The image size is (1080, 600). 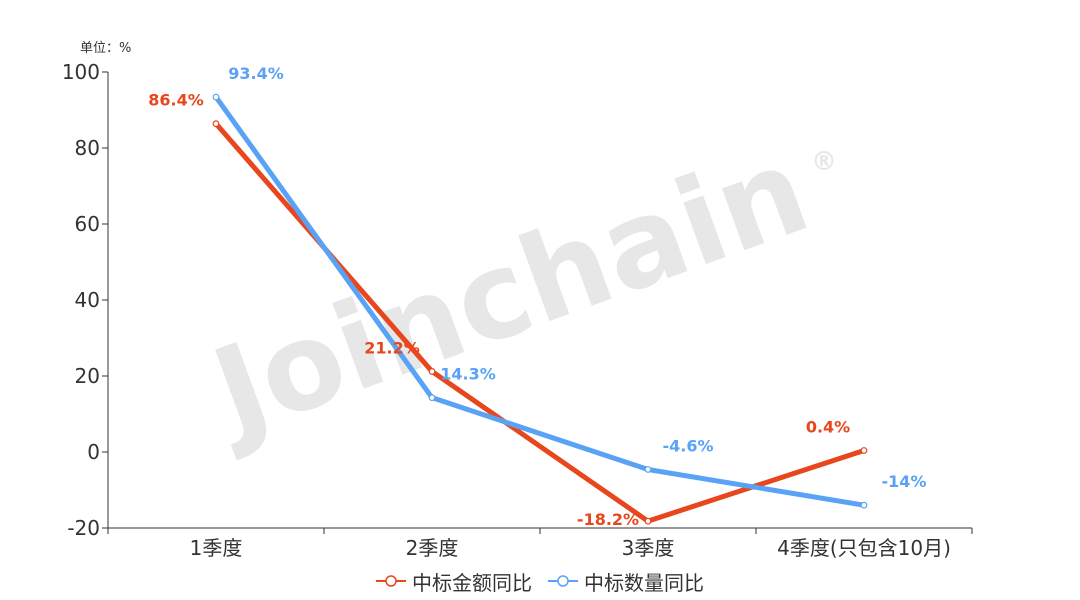 I want to click on data-label: 21.2%, so click(x=392, y=347).